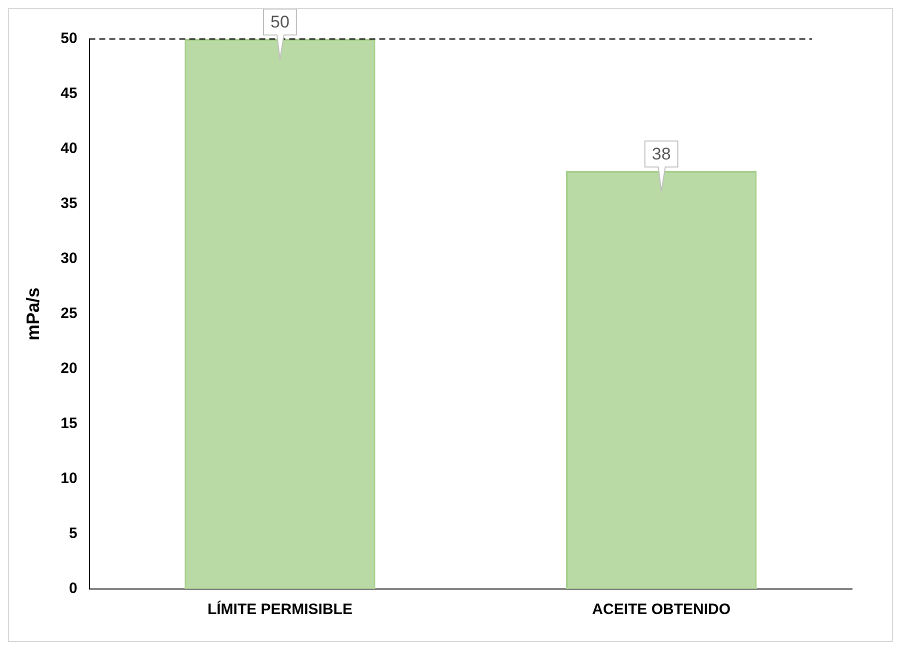 This screenshot has width=901, height=650. I want to click on data-label: 38, so click(661, 154).